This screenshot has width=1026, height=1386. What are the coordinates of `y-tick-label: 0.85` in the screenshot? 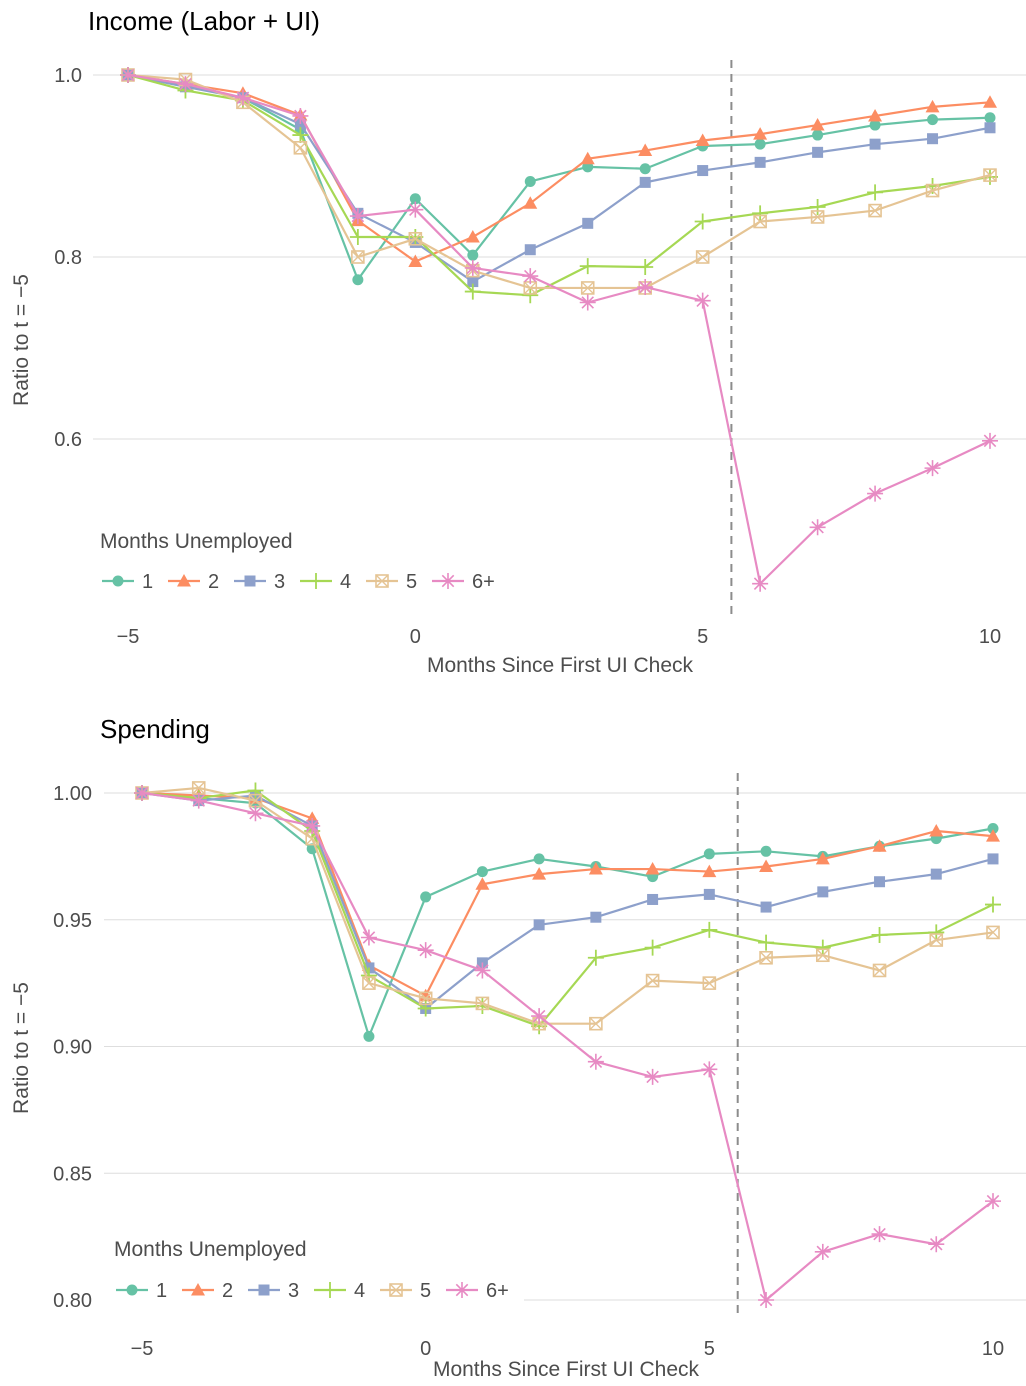 It's located at (72, 1174).